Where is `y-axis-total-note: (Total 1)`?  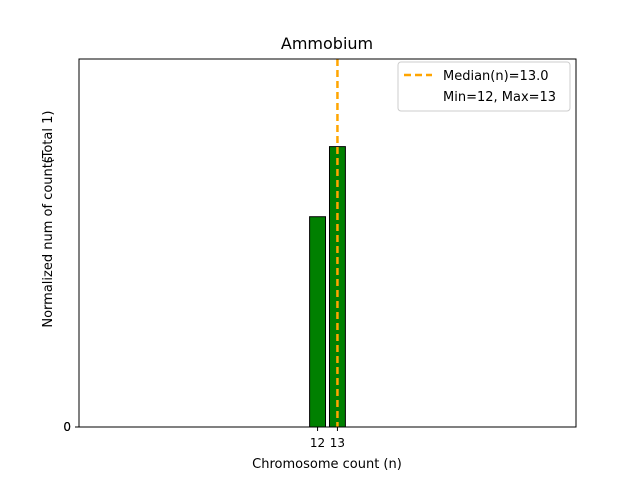 y-axis-total-note: (Total 1) is located at coordinates (48, 137).